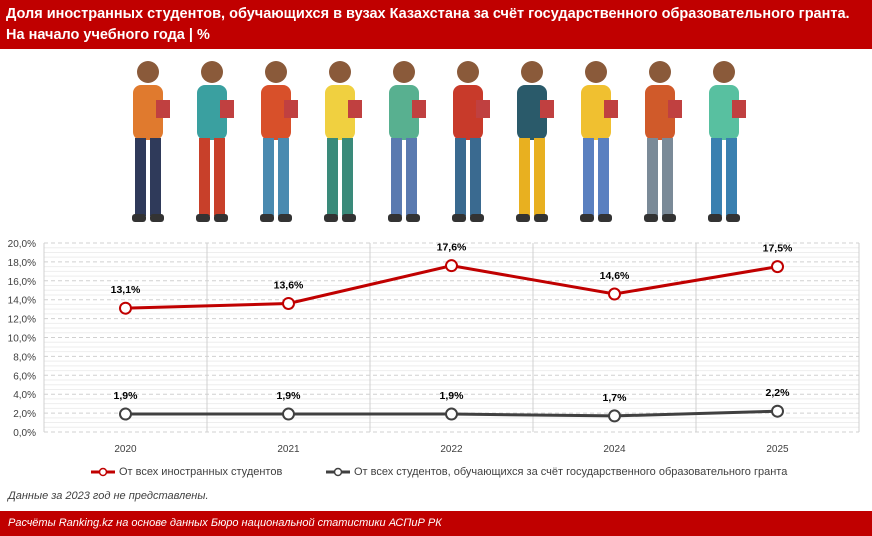 The width and height of the screenshot is (872, 536). I want to click on data-label: 2,2%, so click(778, 393).